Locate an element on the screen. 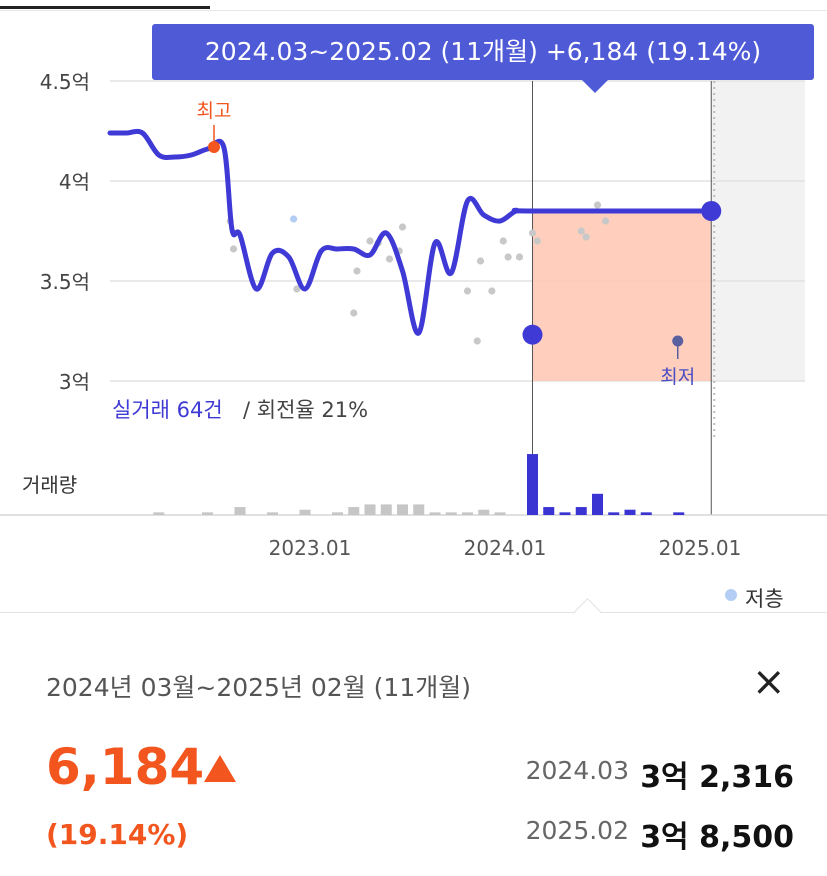  volume-title: 거래량 is located at coordinates (49, 485).